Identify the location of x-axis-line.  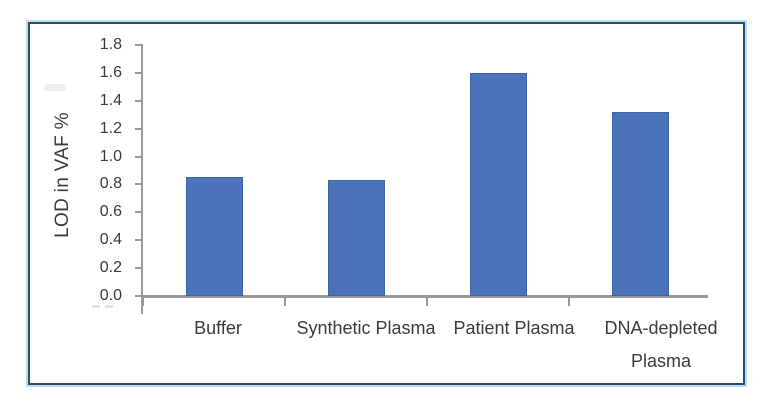
(424, 296).